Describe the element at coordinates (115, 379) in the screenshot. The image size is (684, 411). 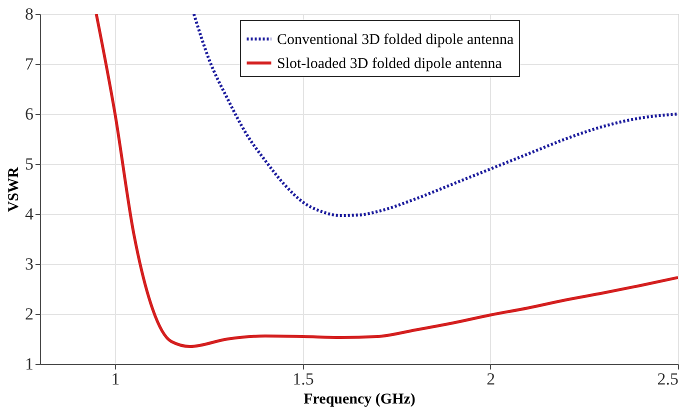
I see `x-tick-label: 1` at that location.